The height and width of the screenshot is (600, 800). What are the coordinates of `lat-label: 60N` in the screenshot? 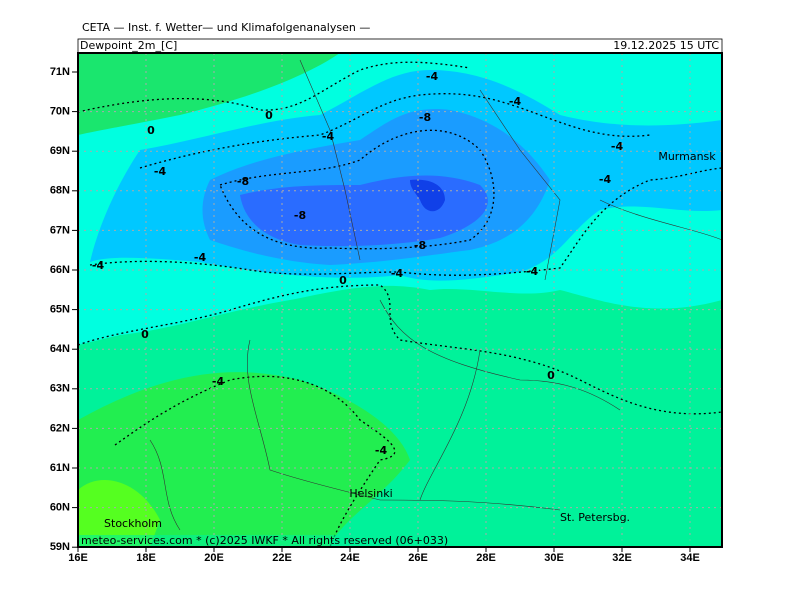 It's located at (60, 508).